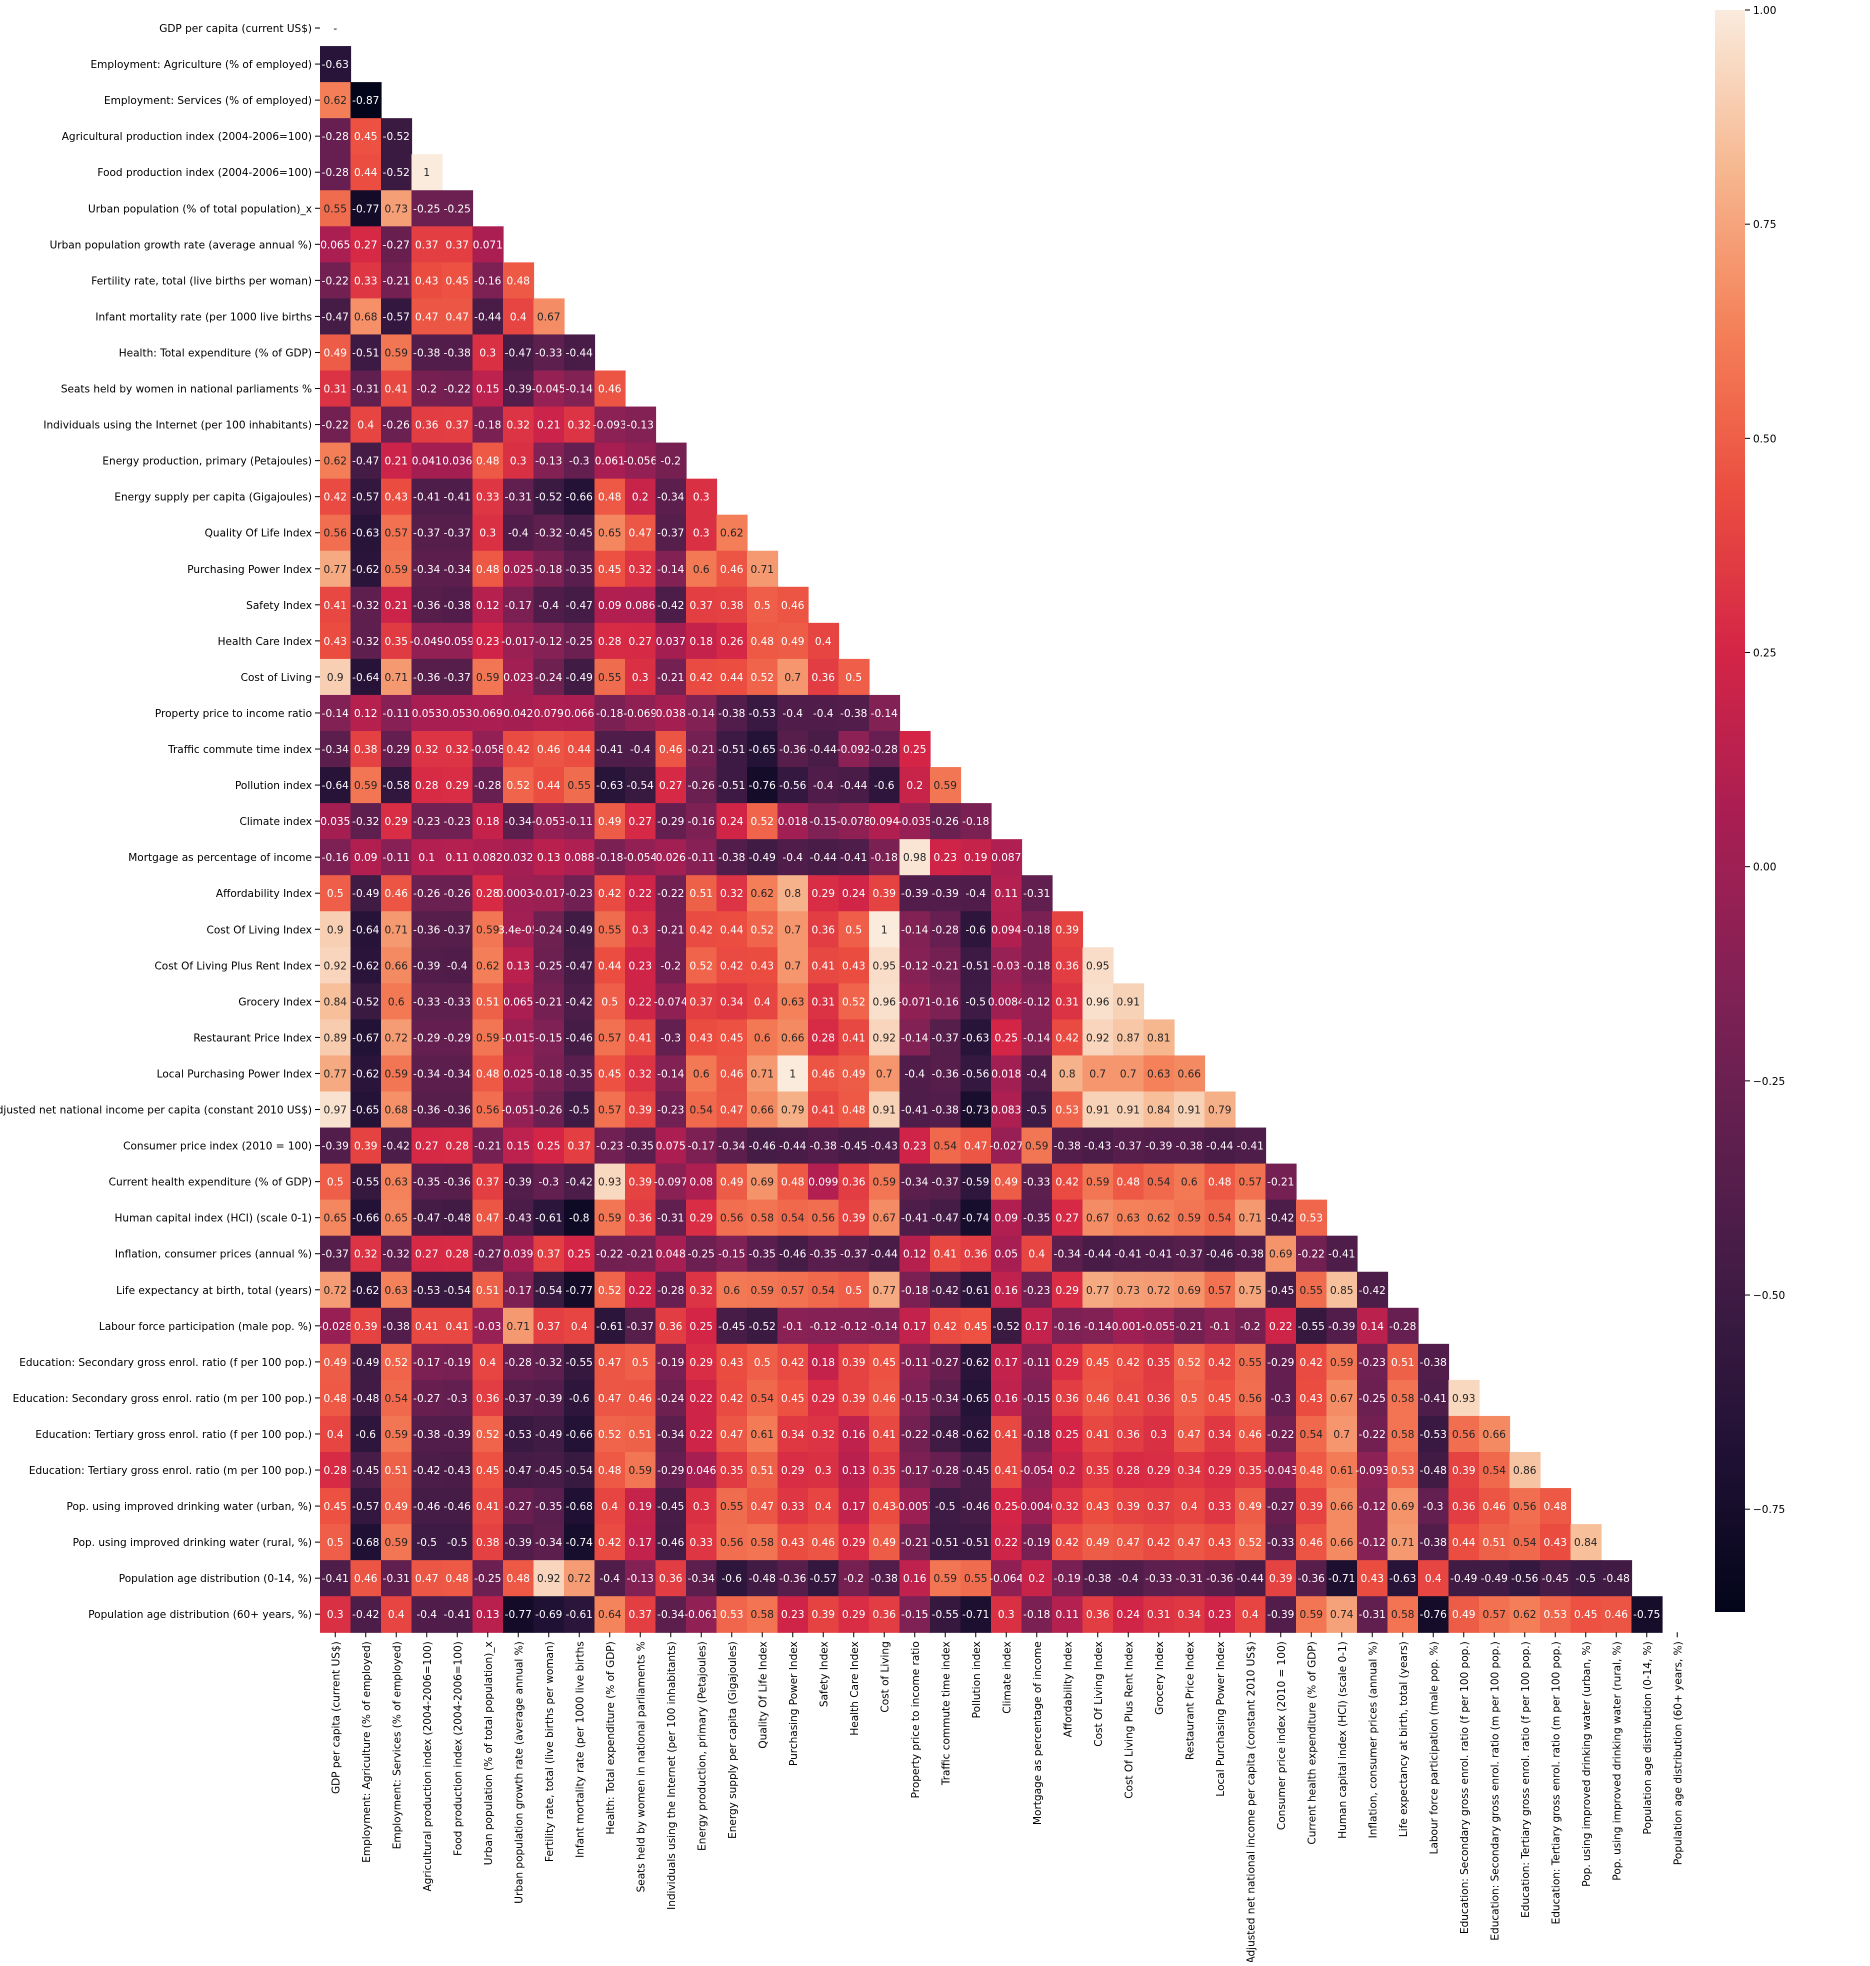 The image size is (1870, 1966). I want to click on cell-value-label-41-20: -0.5, so click(945, 1507).